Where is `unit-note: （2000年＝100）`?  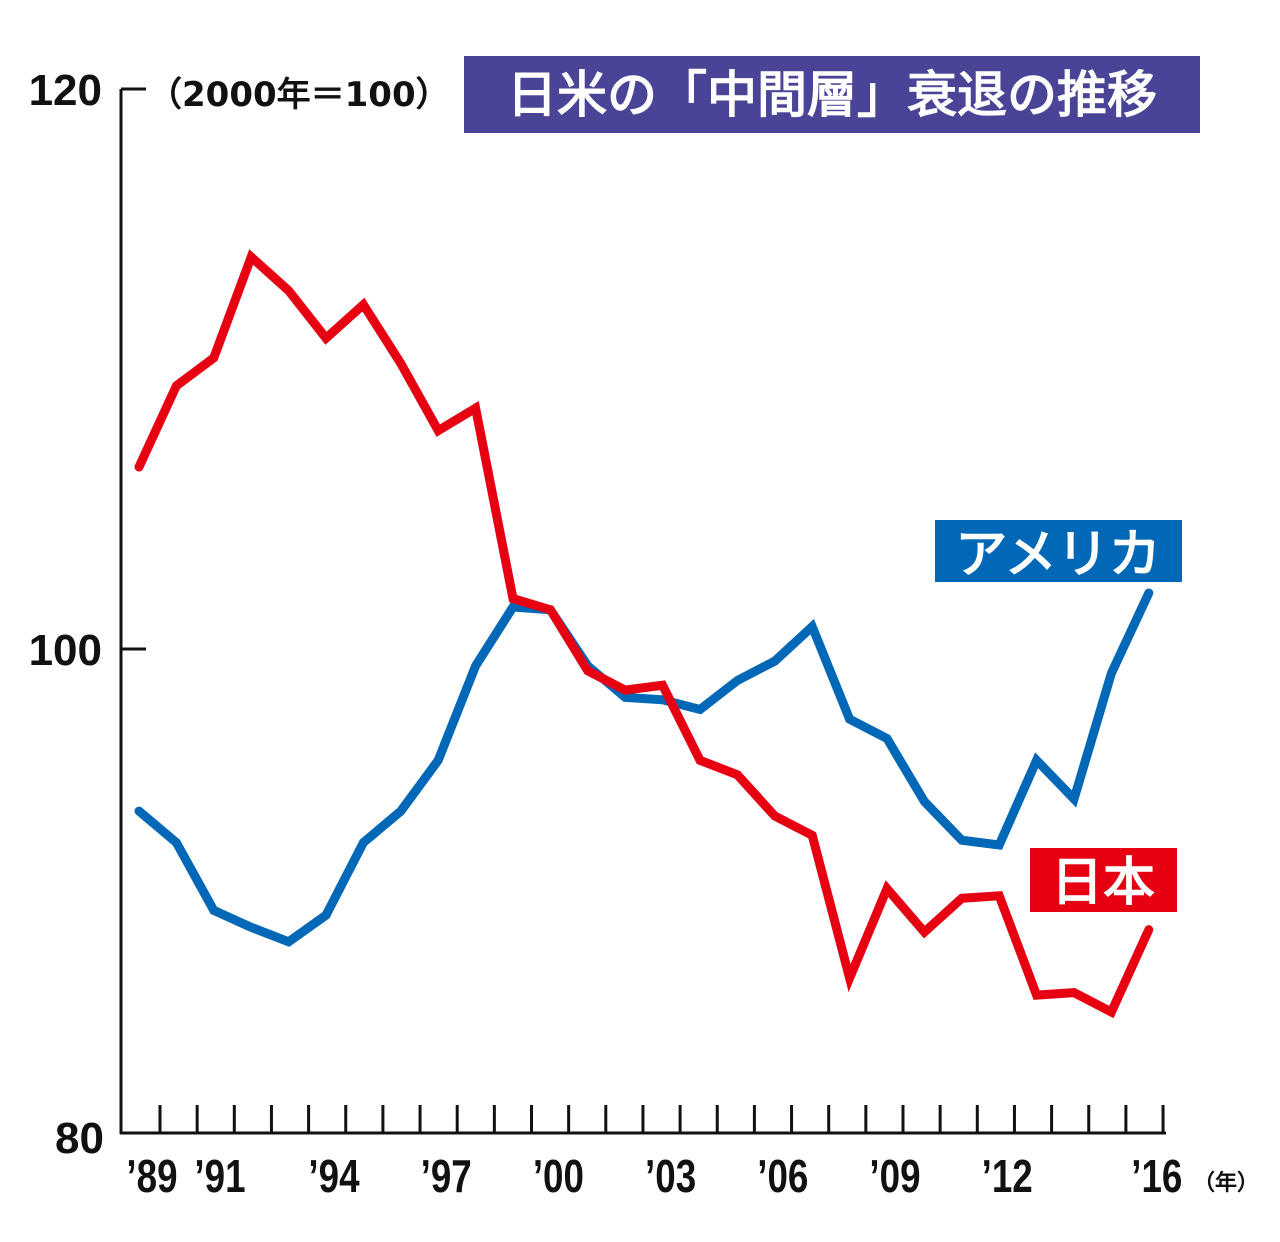
unit-note: （2000年＝100） is located at coordinates (299, 95).